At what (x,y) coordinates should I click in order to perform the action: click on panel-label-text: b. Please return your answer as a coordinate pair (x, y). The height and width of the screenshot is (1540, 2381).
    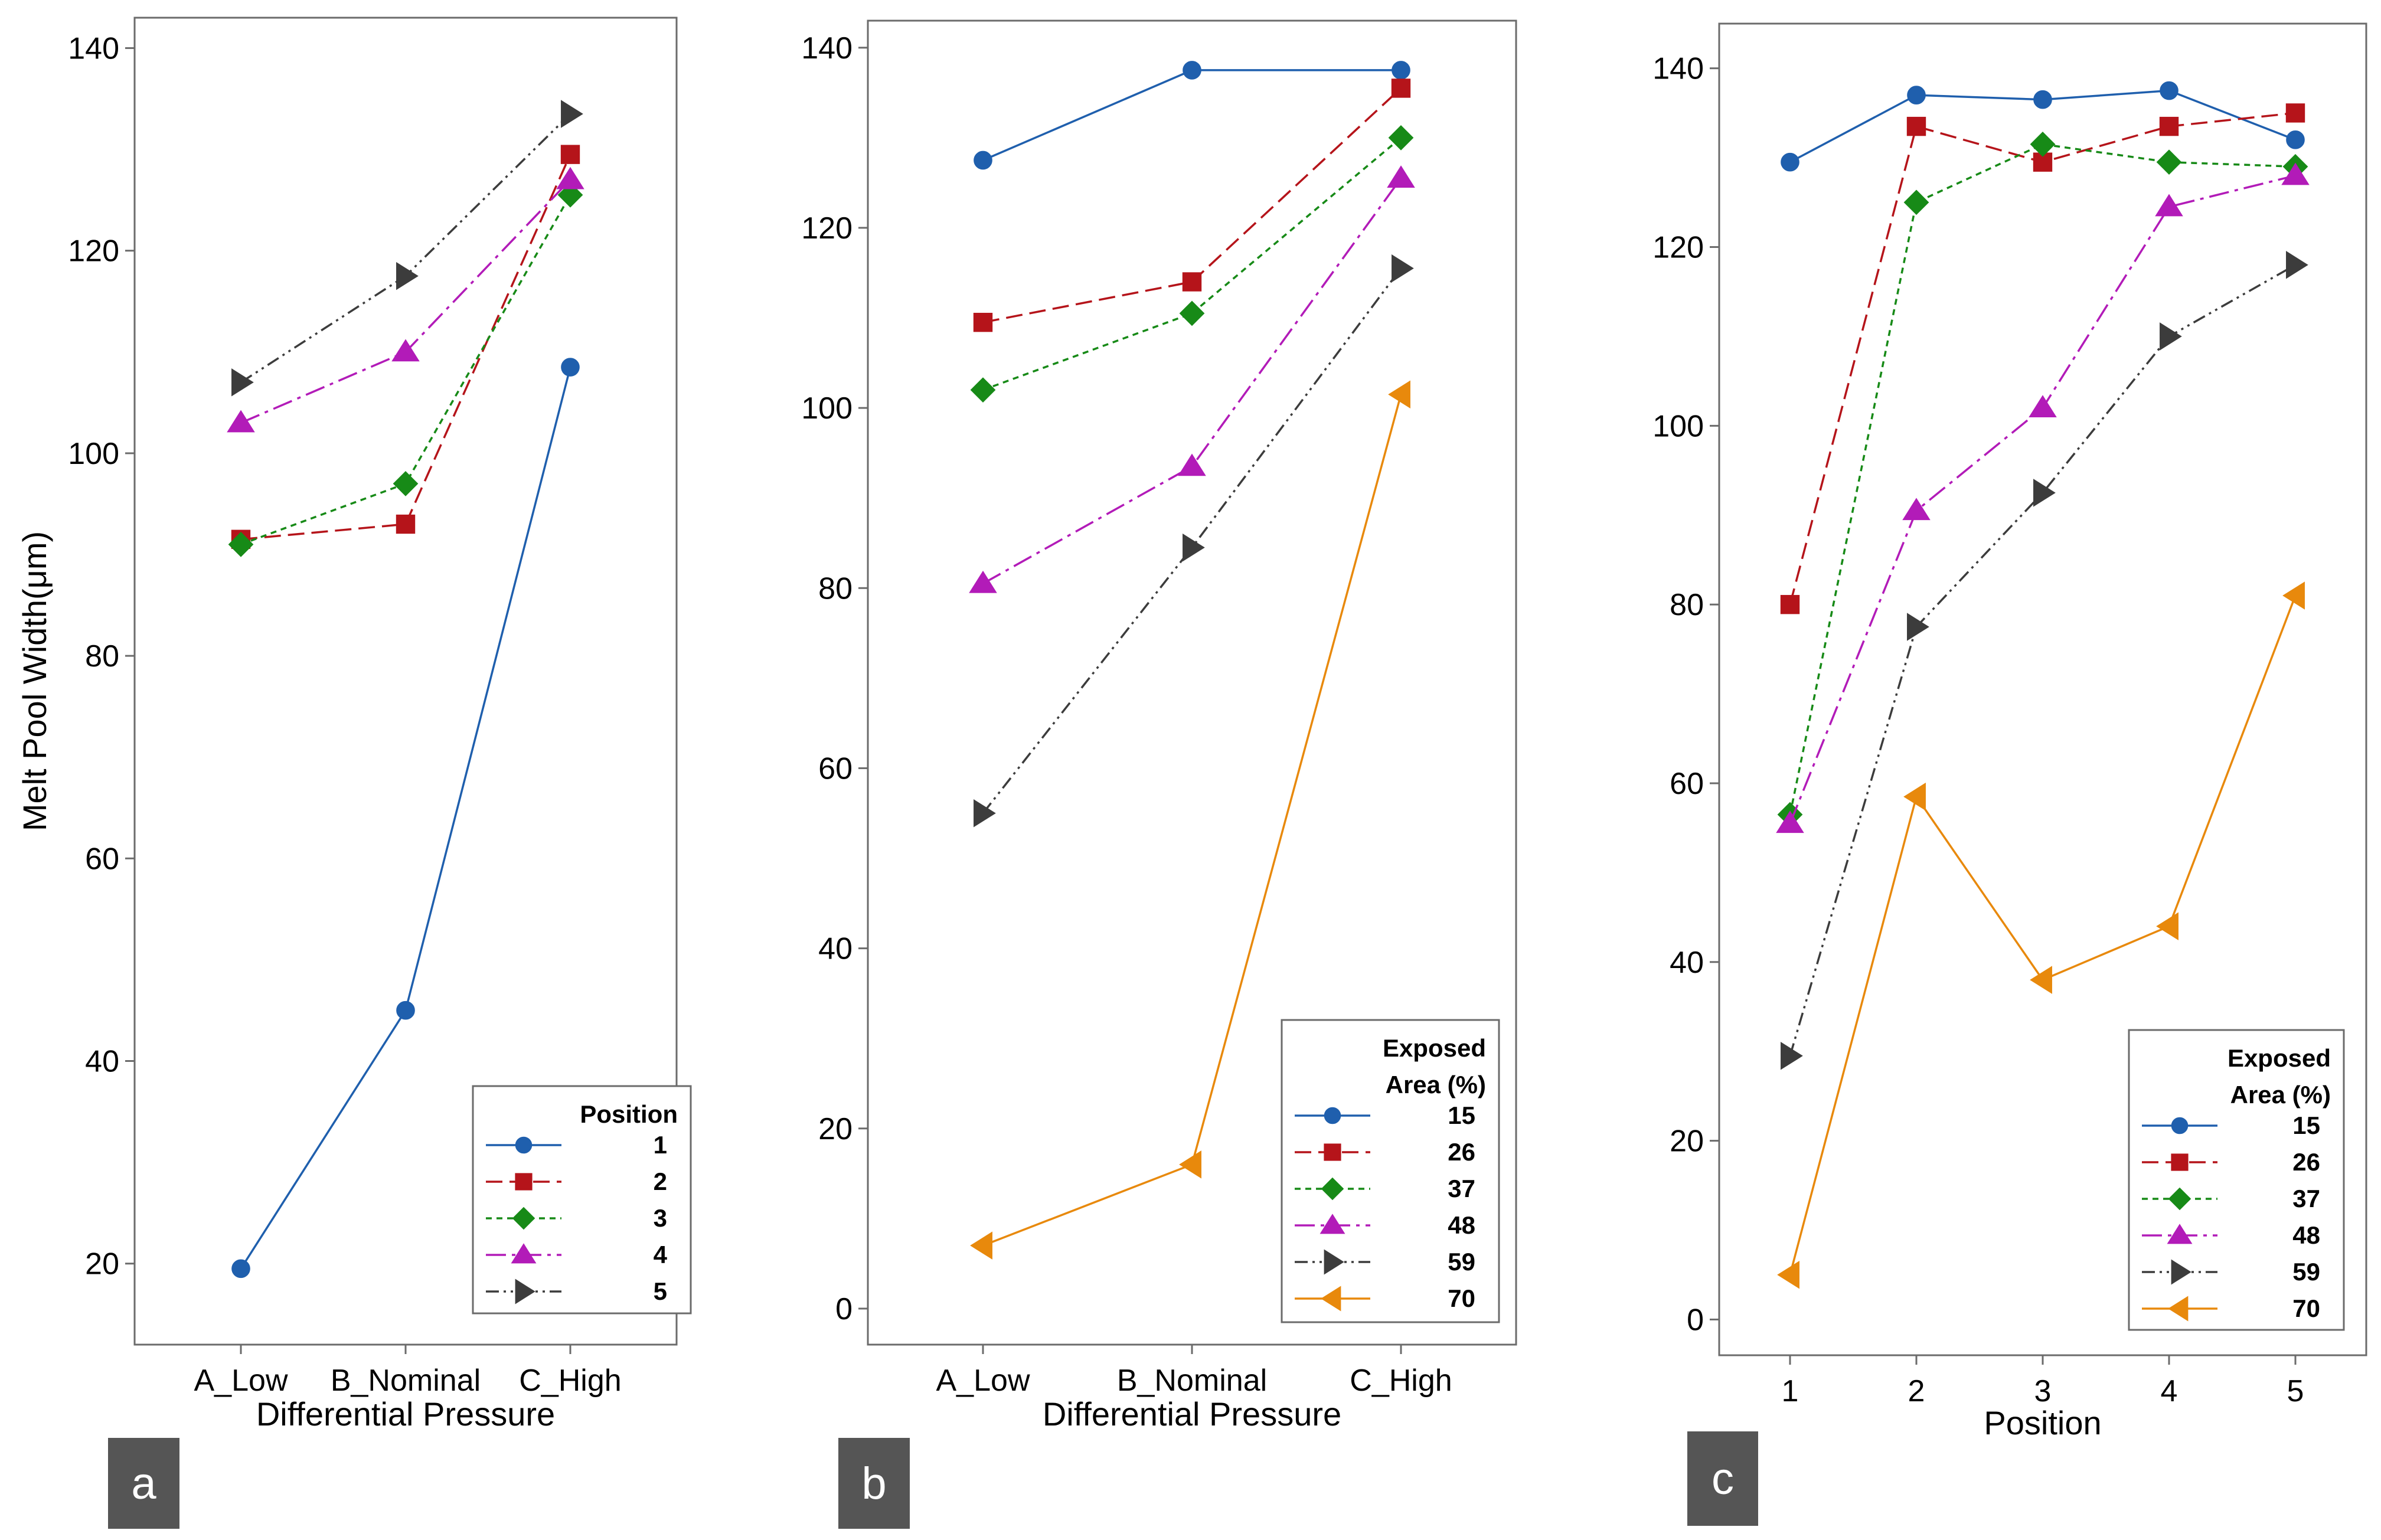
    Looking at the image, I should click on (873, 1484).